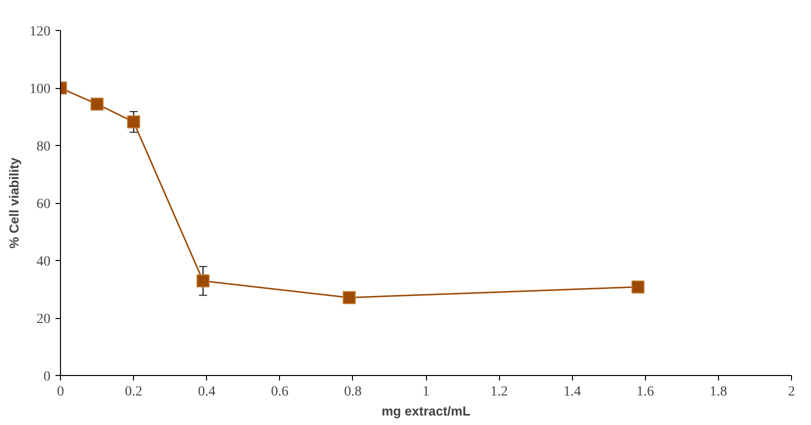  Describe the element at coordinates (207, 392) in the screenshot. I see `x-tick-label: 0.4` at that location.